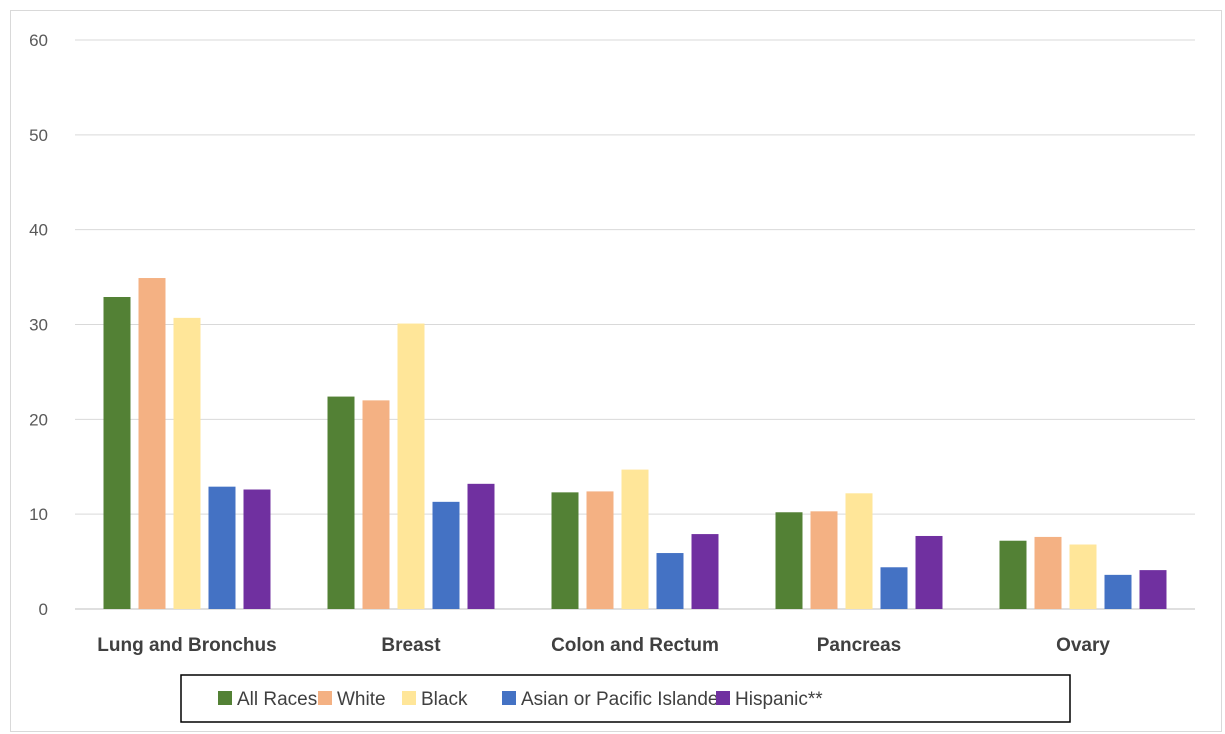 The height and width of the screenshot is (734, 1225). What do you see at coordinates (38, 230) in the screenshot?
I see `y-tick-label: 40` at bounding box center [38, 230].